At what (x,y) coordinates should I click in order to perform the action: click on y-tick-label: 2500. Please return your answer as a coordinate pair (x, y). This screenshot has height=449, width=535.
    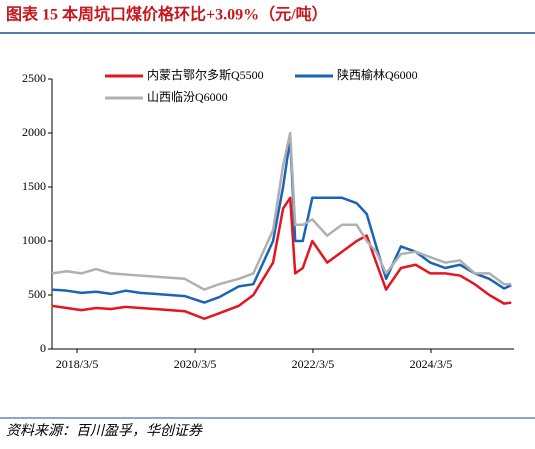
    Looking at the image, I should click on (34, 78).